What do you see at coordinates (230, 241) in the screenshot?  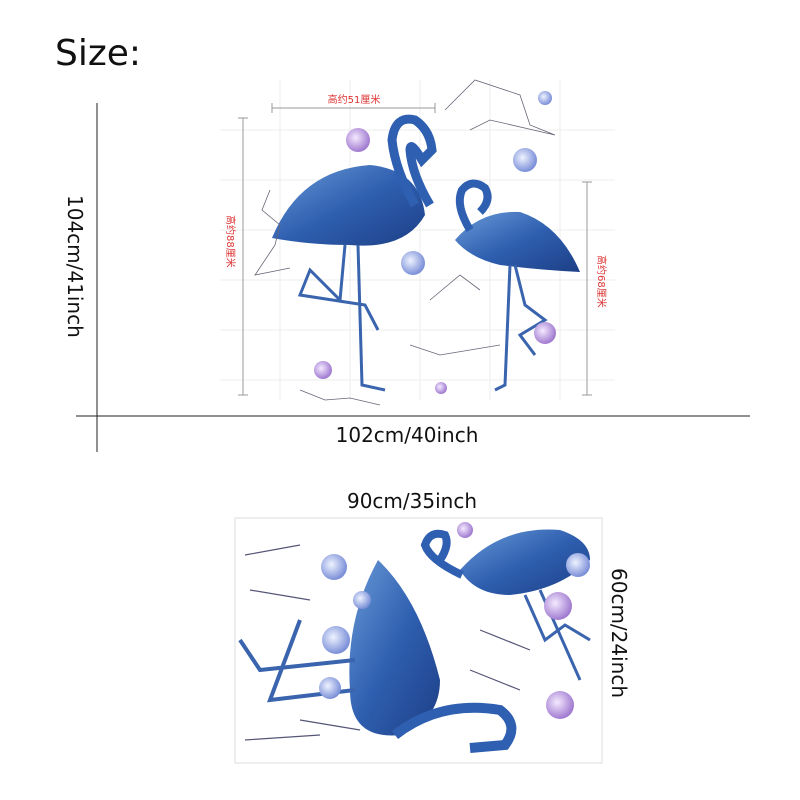 I see `annotation: 高约88厘米` at bounding box center [230, 241].